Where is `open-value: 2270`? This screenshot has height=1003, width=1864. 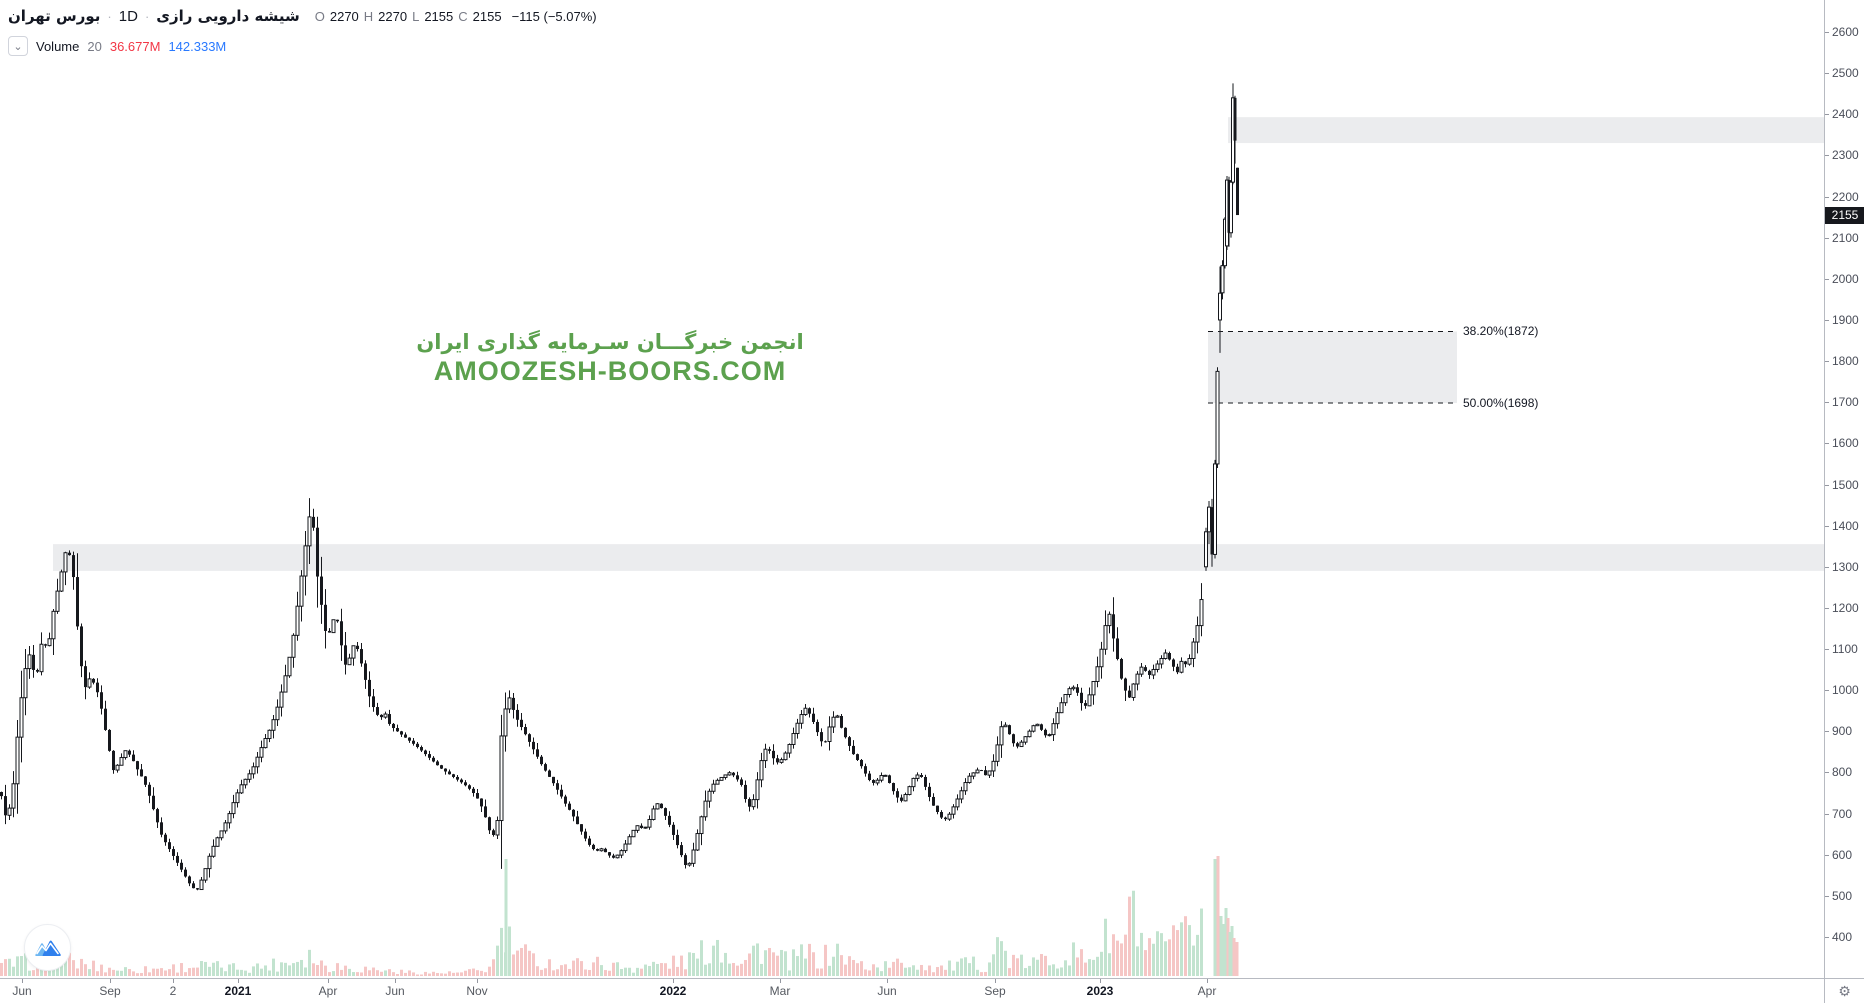 open-value: 2270 is located at coordinates (344, 16).